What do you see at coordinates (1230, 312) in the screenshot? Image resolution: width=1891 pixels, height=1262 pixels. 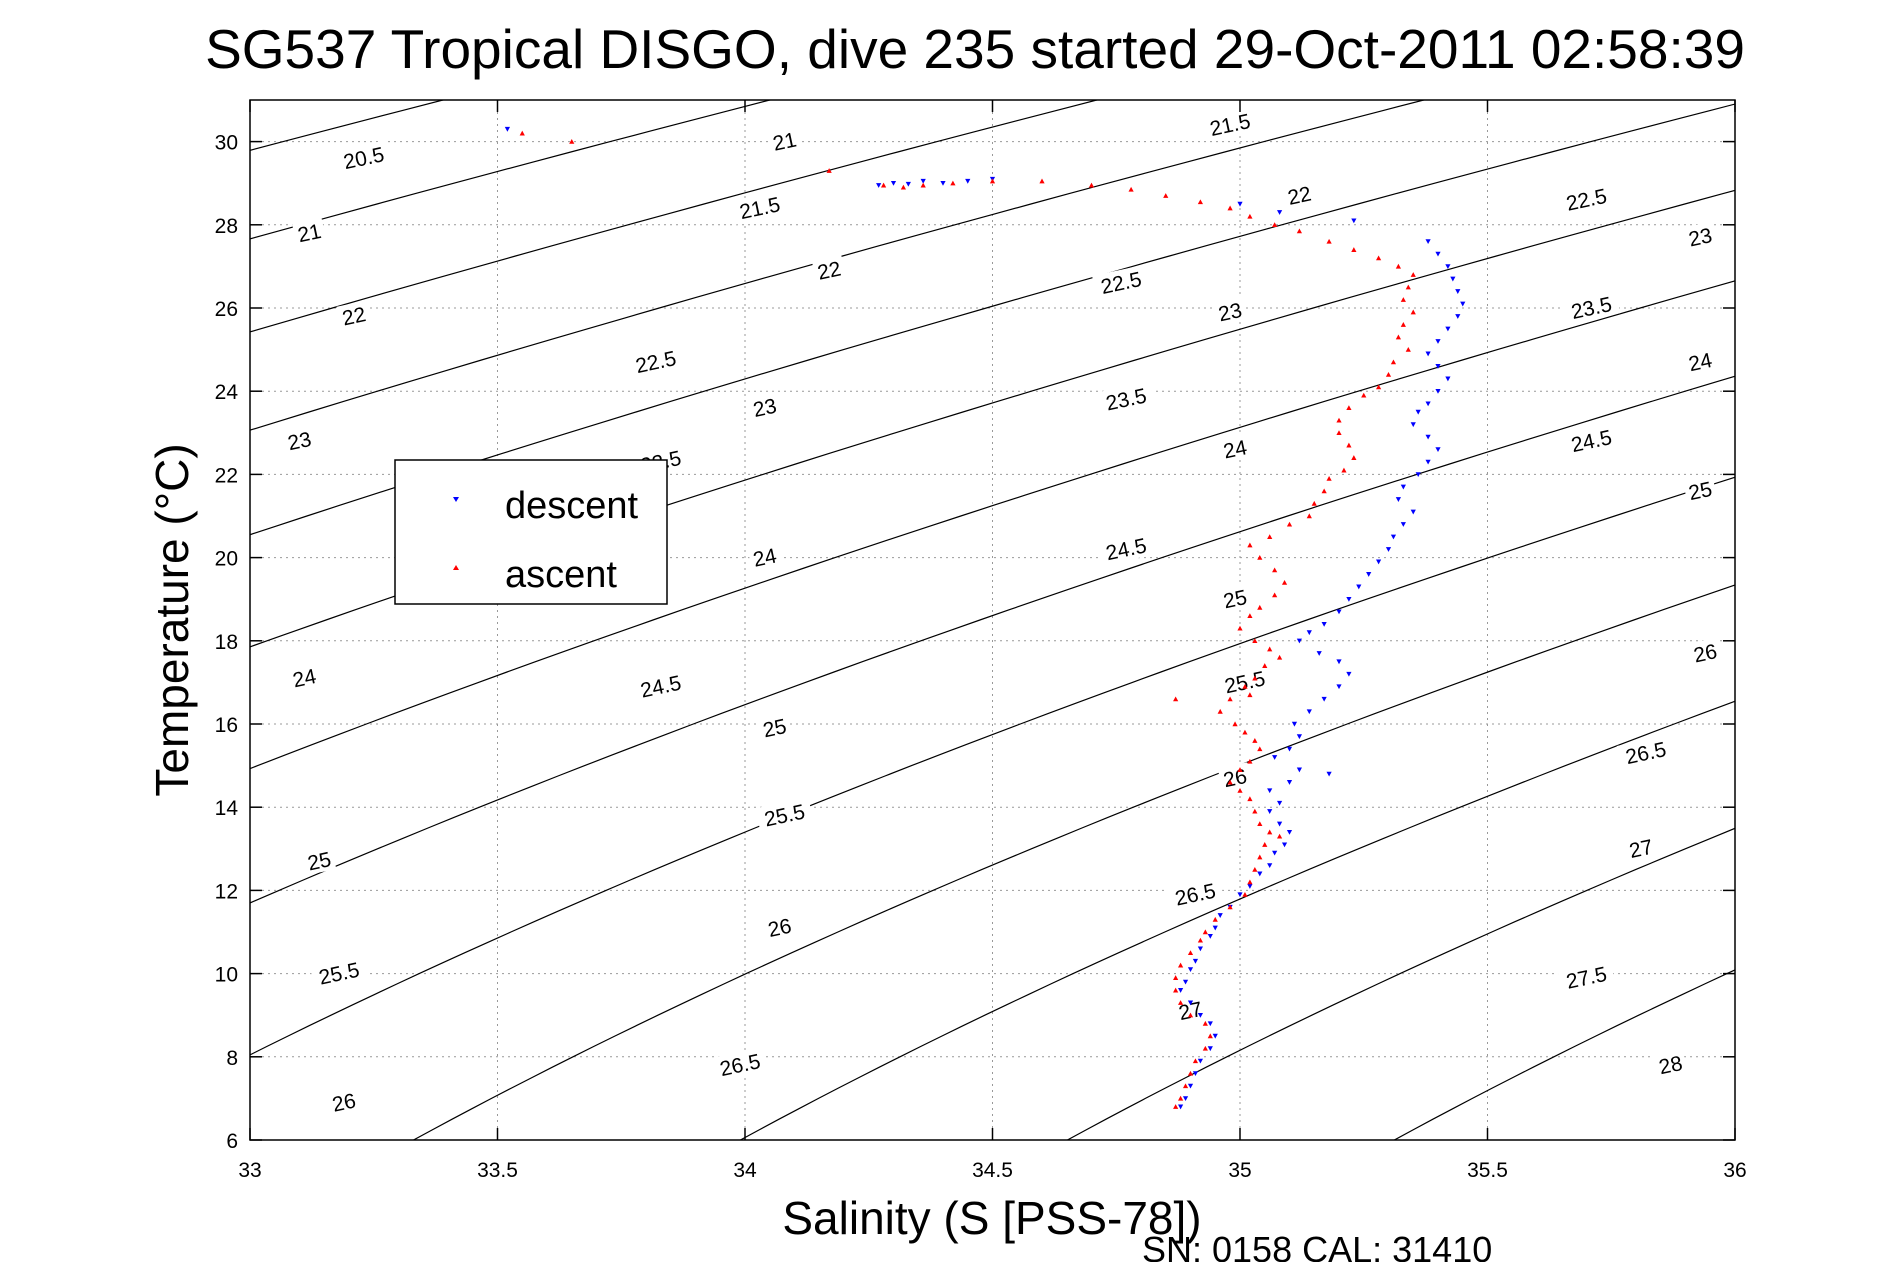 I see `contour-label: 23` at bounding box center [1230, 312].